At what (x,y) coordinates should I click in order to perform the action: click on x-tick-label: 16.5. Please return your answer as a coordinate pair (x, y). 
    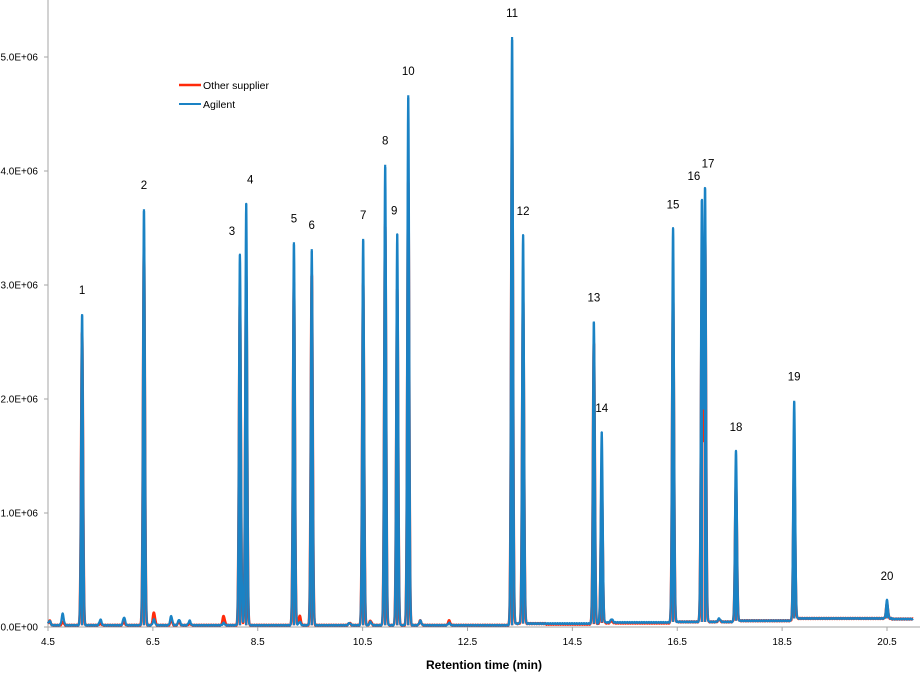
    Looking at the image, I should click on (678, 642).